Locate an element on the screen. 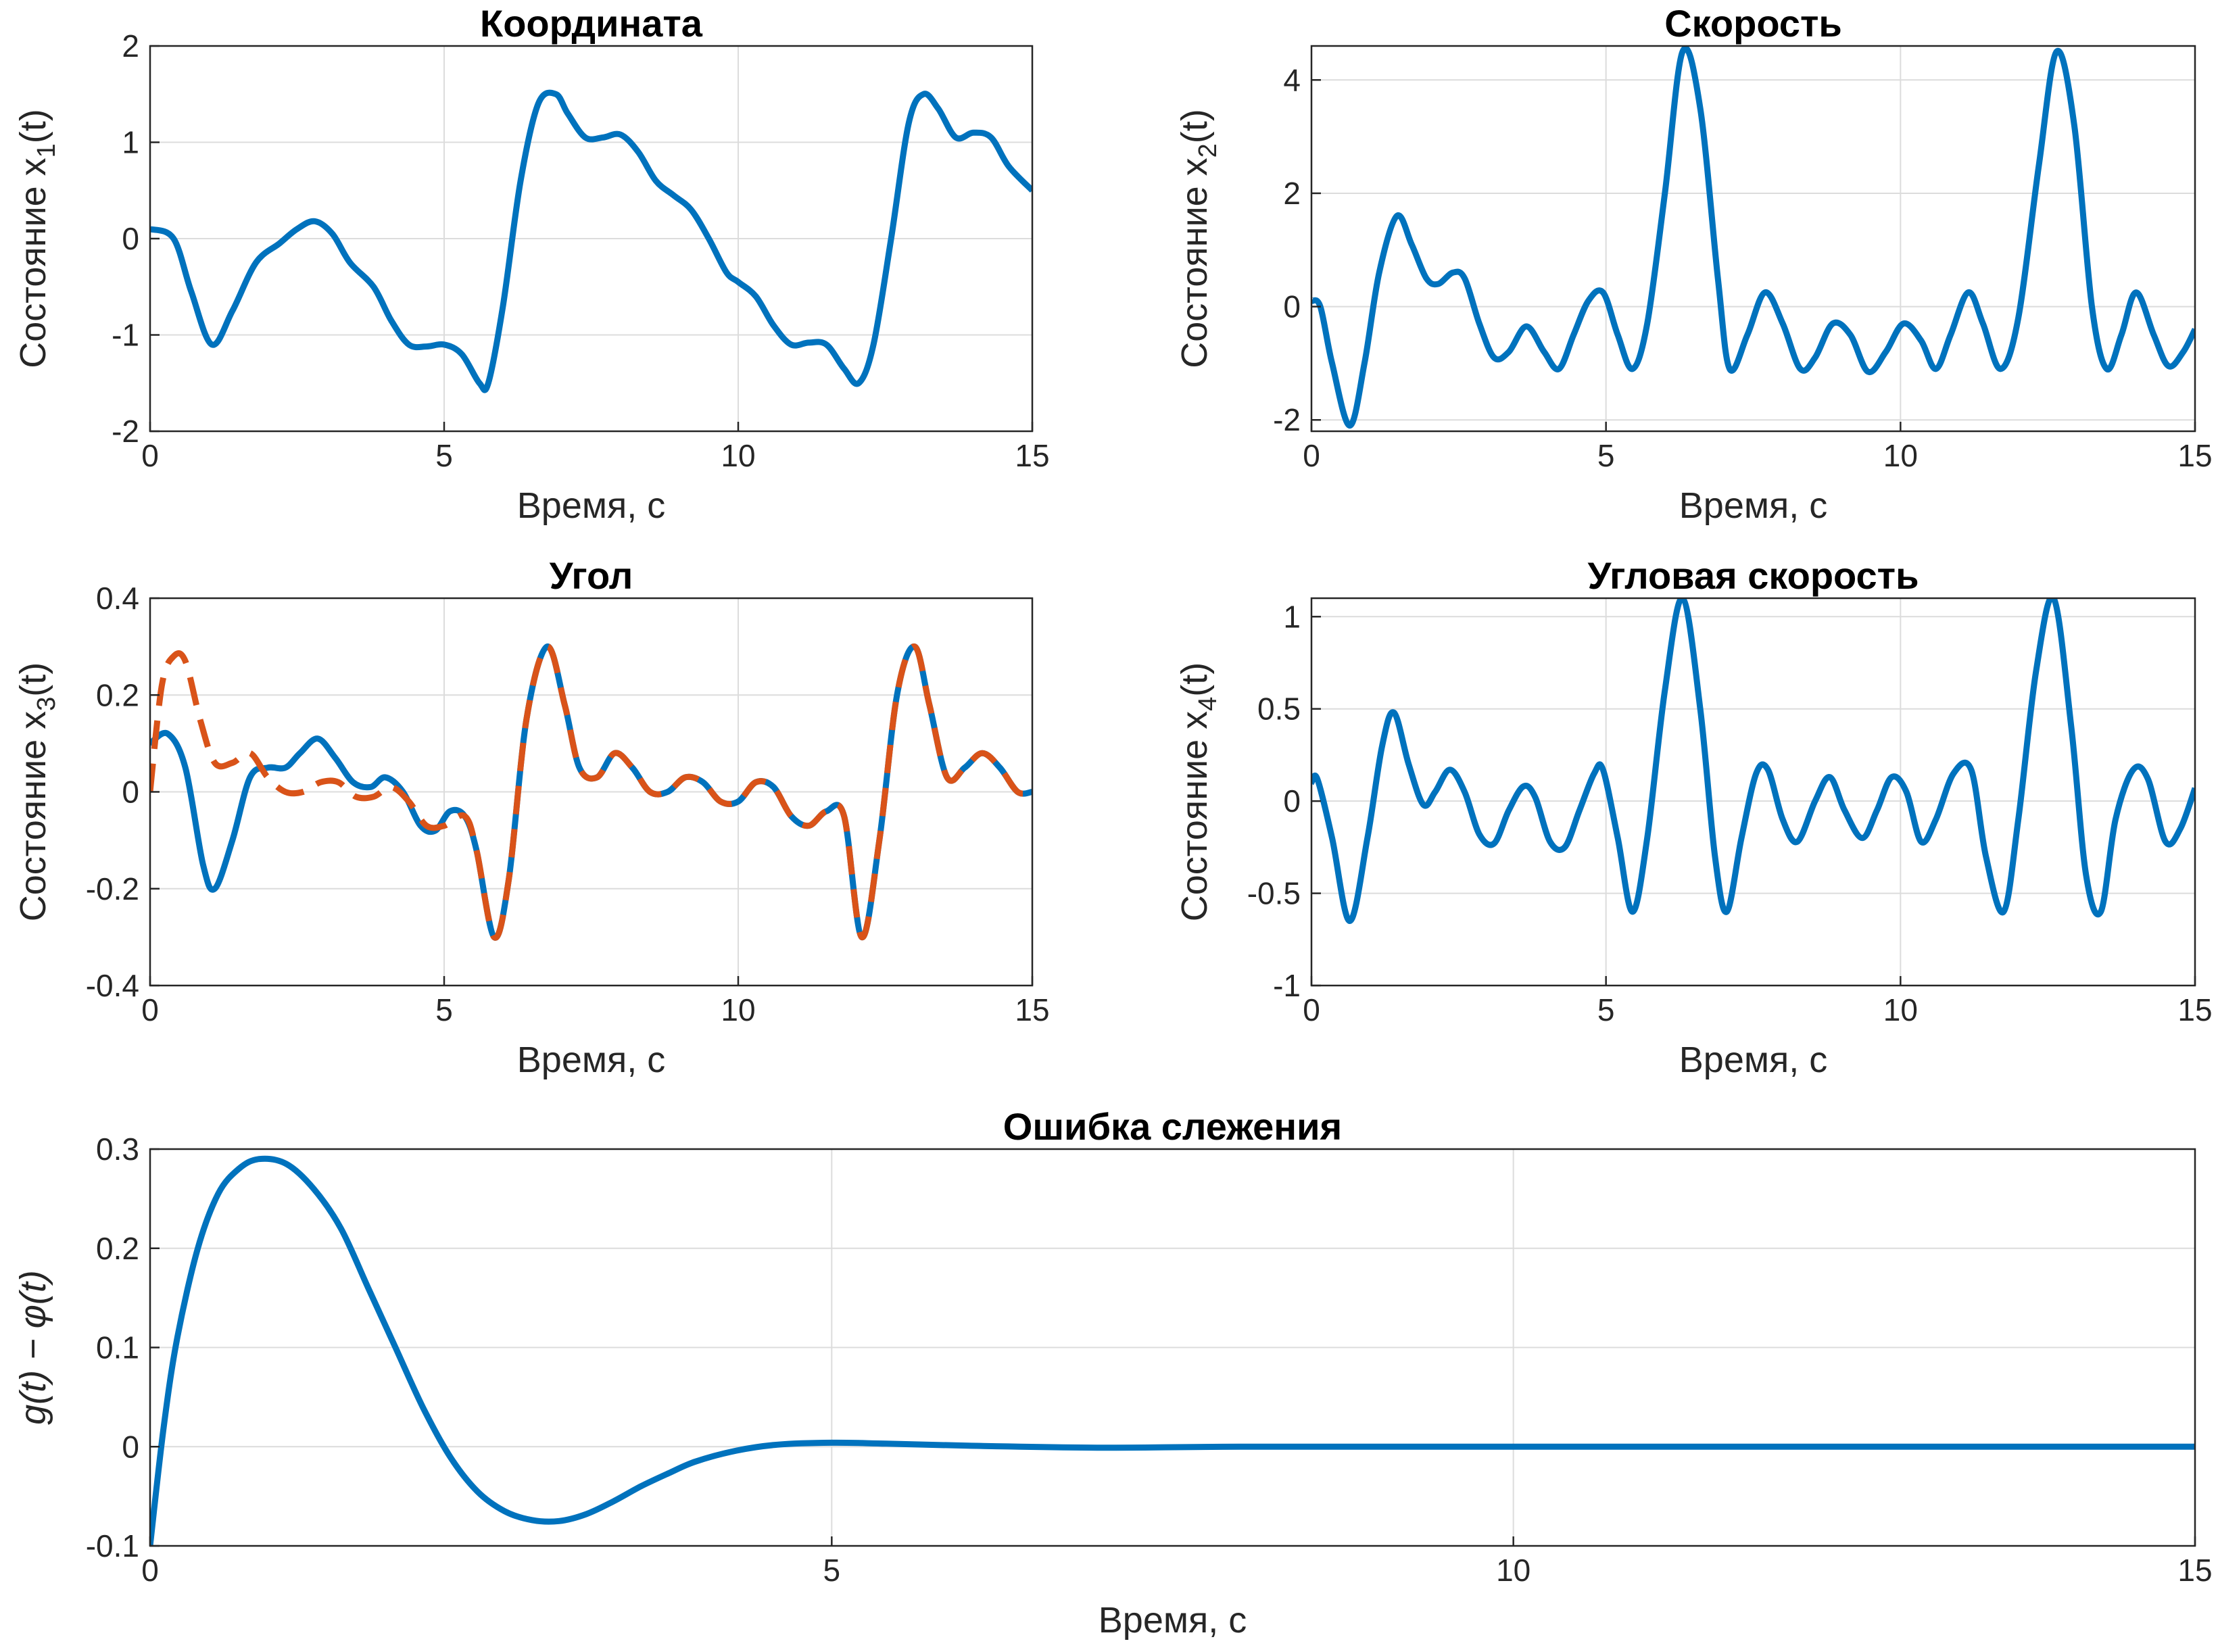 This screenshot has height=1652, width=2218. chart-title: Ошибка слежения is located at coordinates (1173, 1126).